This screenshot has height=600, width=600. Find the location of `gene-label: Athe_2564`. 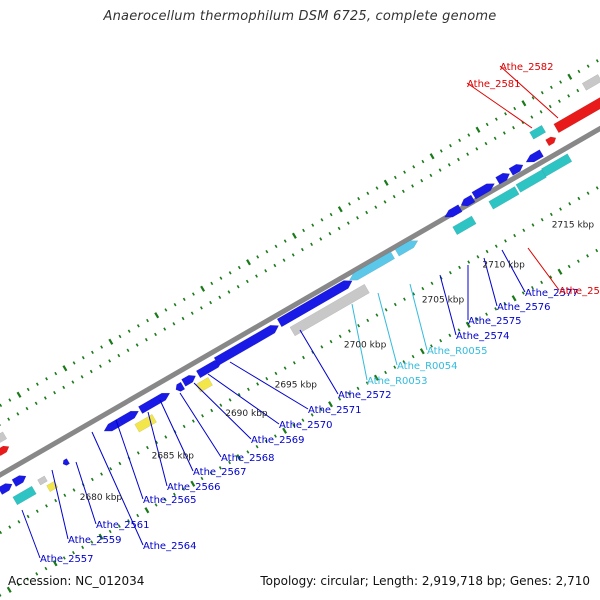

gene-label: Athe_2564 is located at coordinates (170, 546).